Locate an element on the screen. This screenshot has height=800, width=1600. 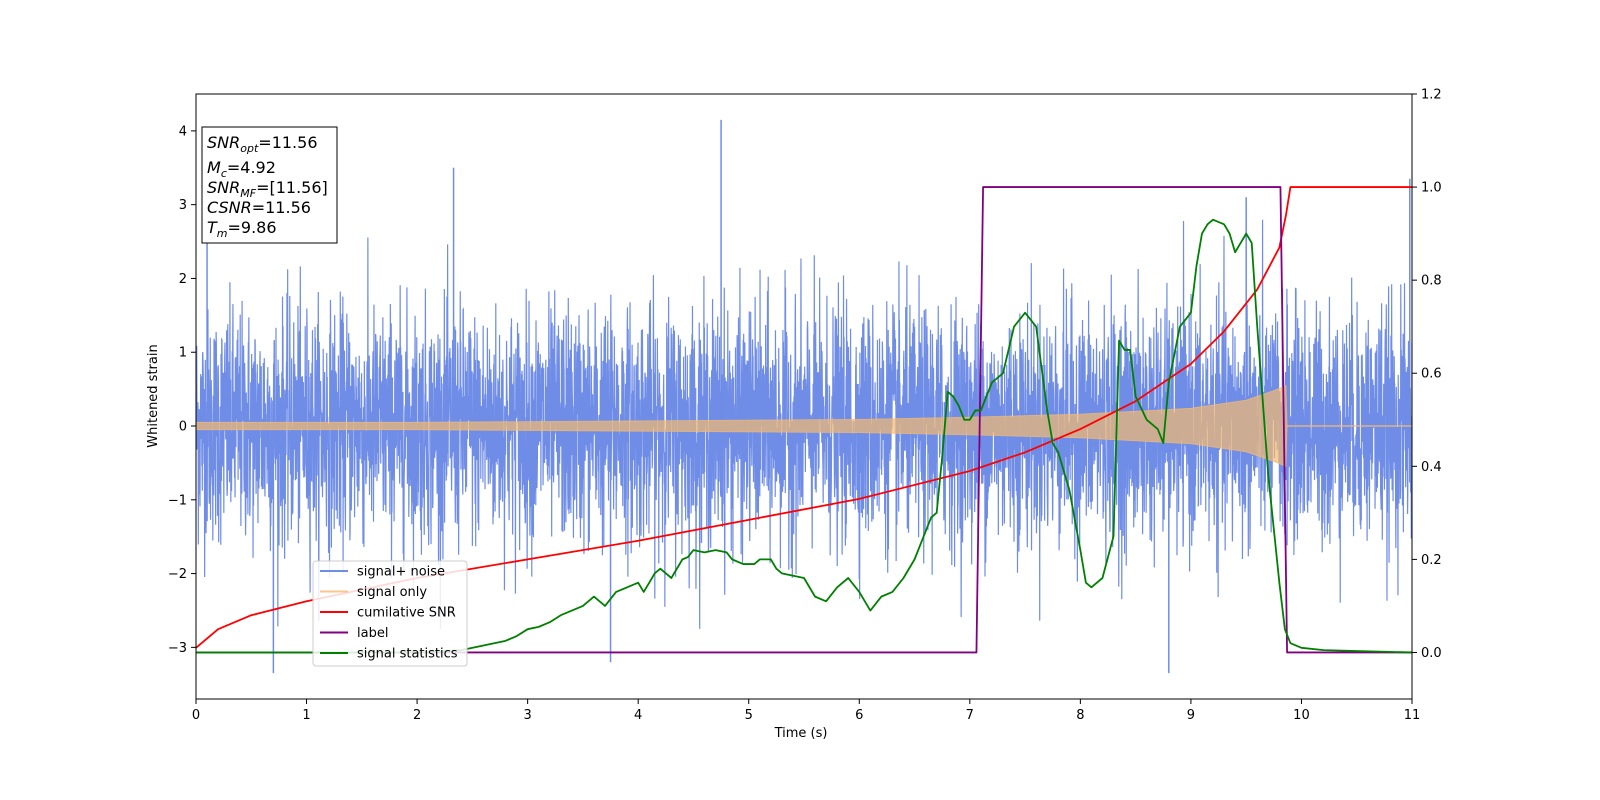
x-tick-label: 9 is located at coordinates (1191, 715).